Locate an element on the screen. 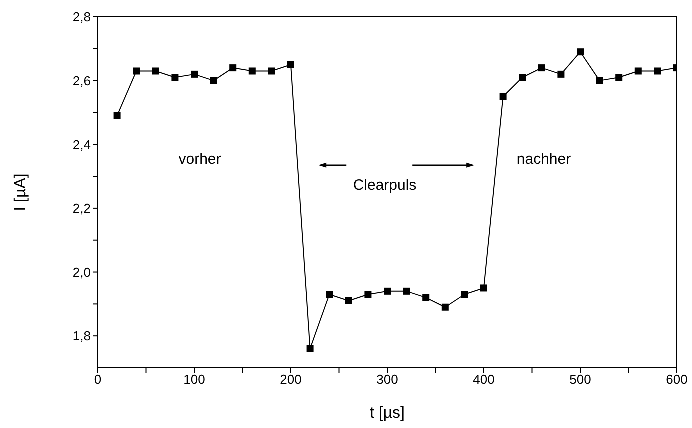 Image resolution: width=692 pixels, height=428 pixels. annotation: vorher is located at coordinates (200, 159).